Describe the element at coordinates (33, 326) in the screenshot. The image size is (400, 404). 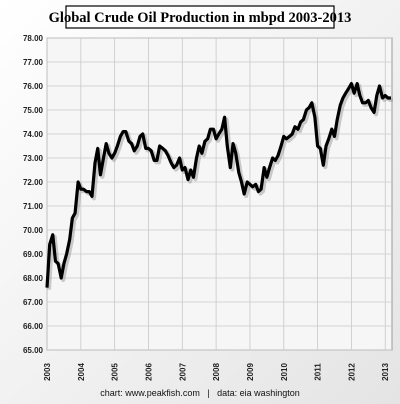
I see `y-tick-label: 66.00` at that location.